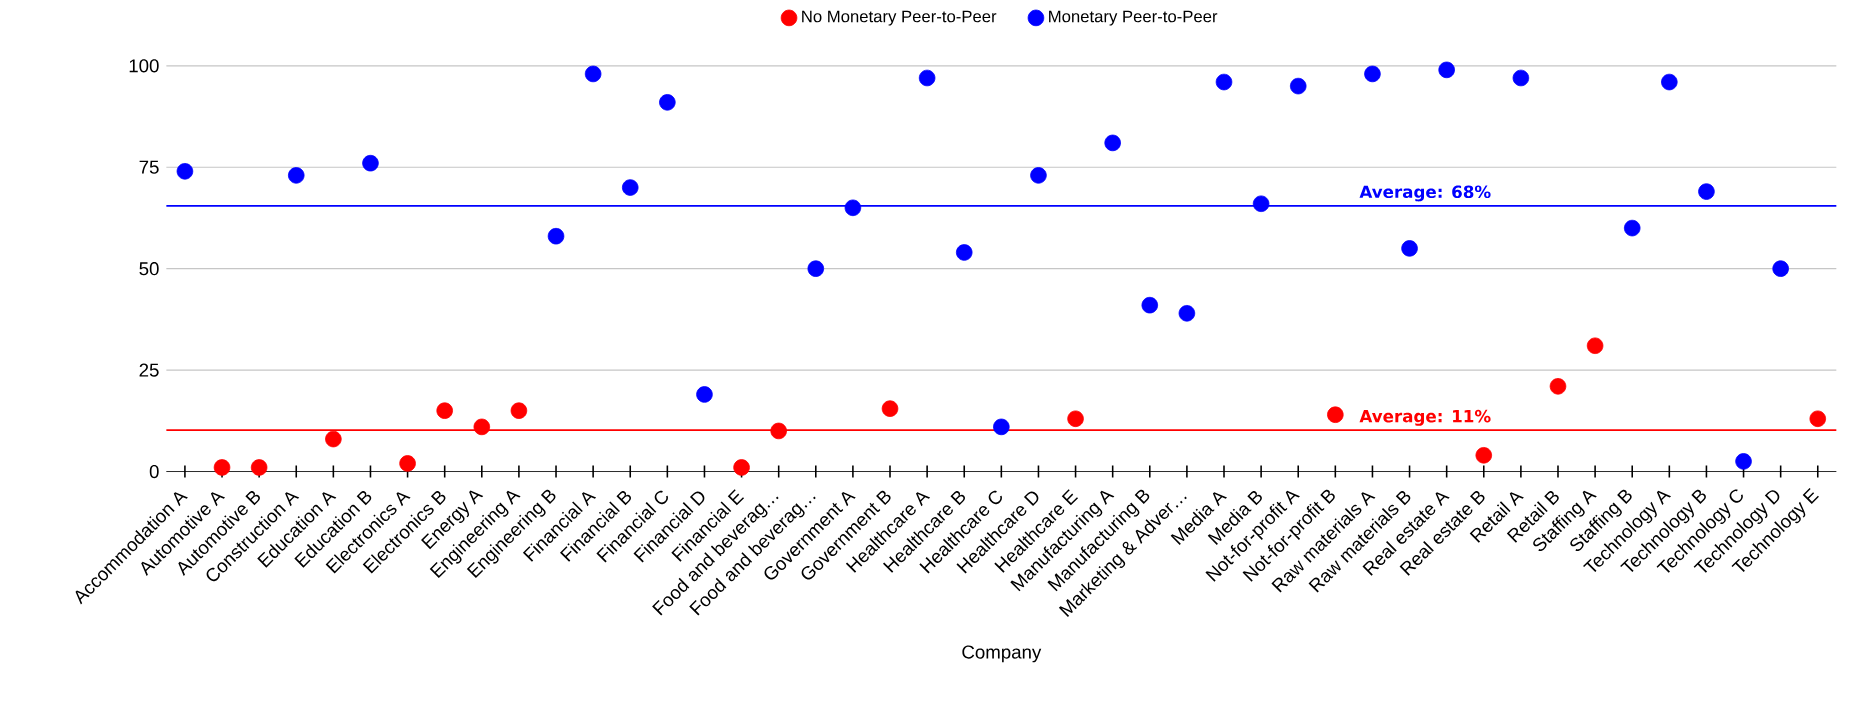 The image size is (1854, 711). I want to click on y-tick-label: 25, so click(149, 370).